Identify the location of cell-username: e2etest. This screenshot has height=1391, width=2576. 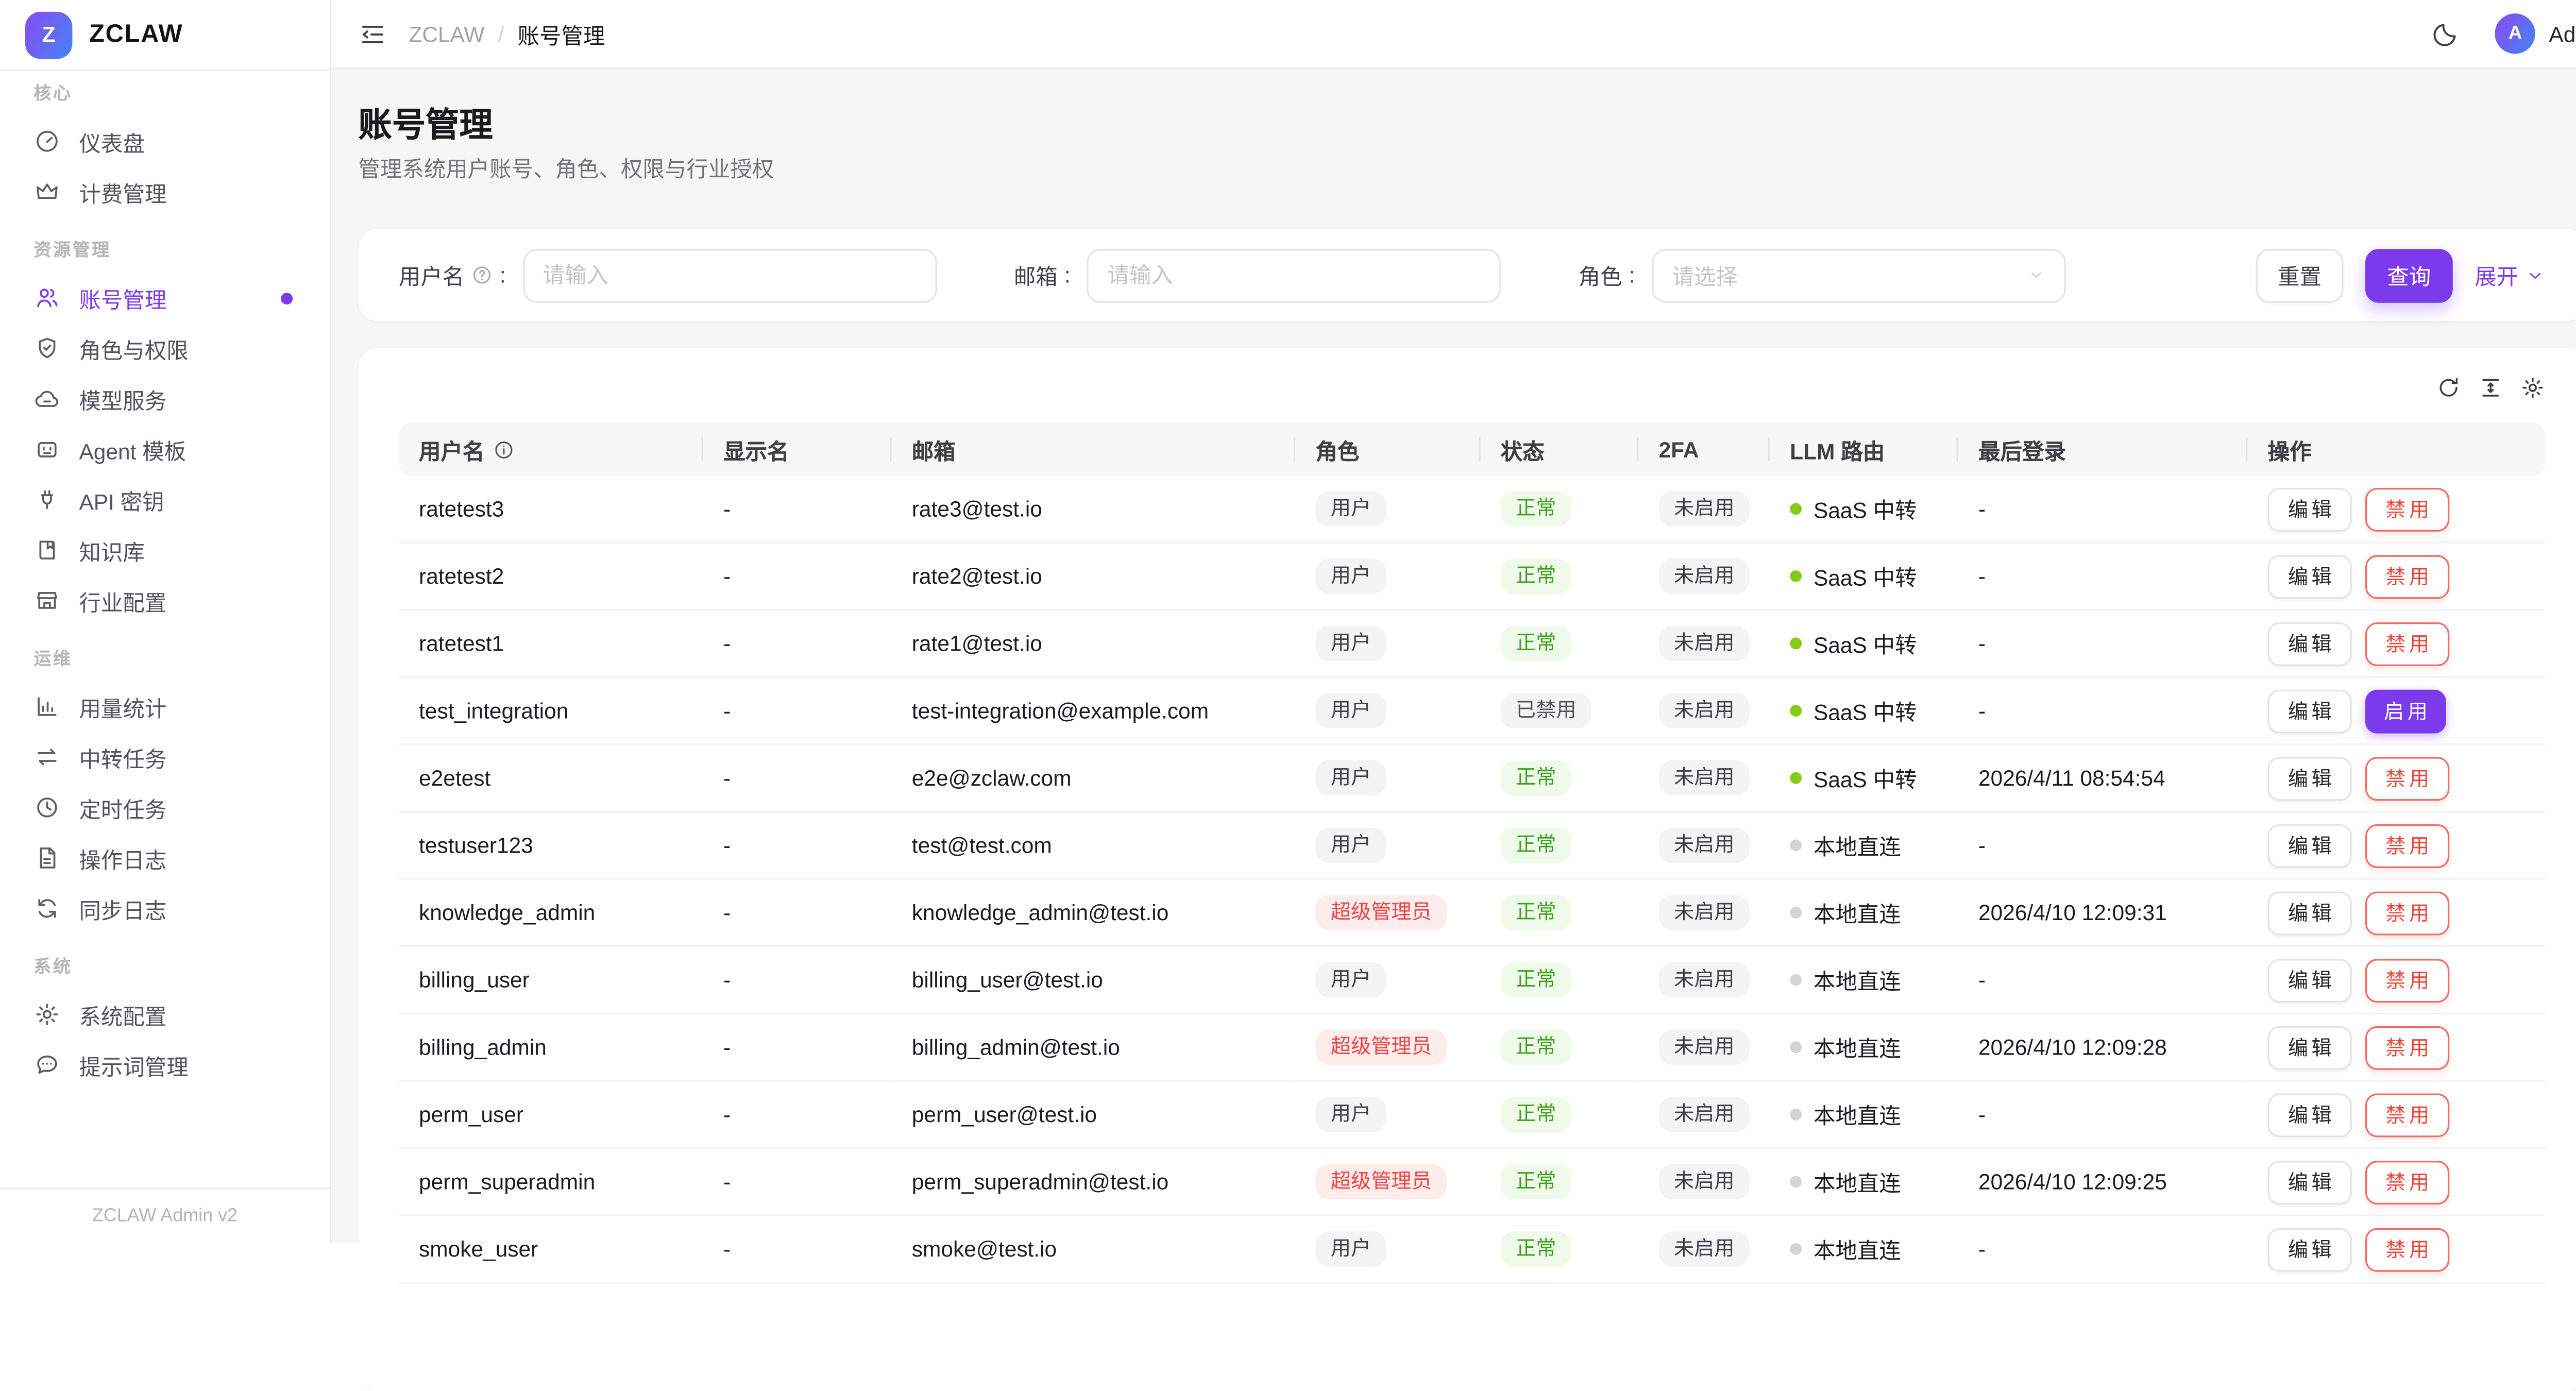
(550, 779).